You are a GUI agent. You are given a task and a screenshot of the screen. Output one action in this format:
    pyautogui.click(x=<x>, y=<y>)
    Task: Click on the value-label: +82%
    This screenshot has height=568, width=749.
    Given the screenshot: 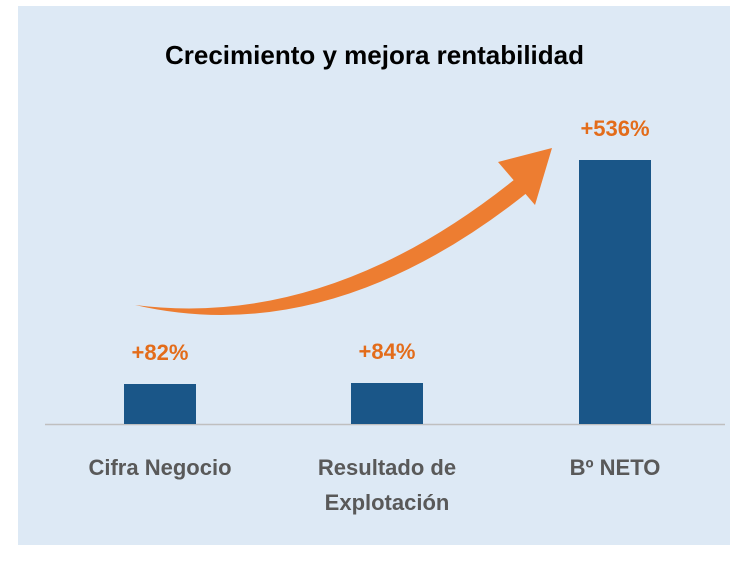 What is the action you would take?
    pyautogui.click(x=160, y=352)
    